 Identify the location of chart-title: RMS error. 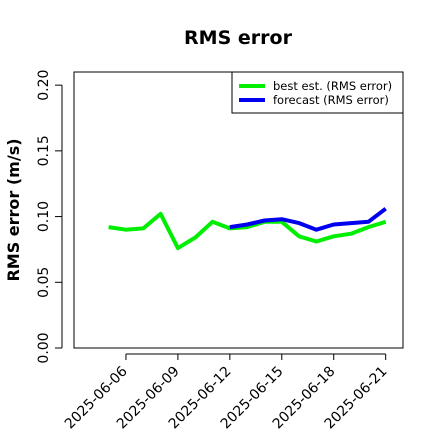
(238, 38).